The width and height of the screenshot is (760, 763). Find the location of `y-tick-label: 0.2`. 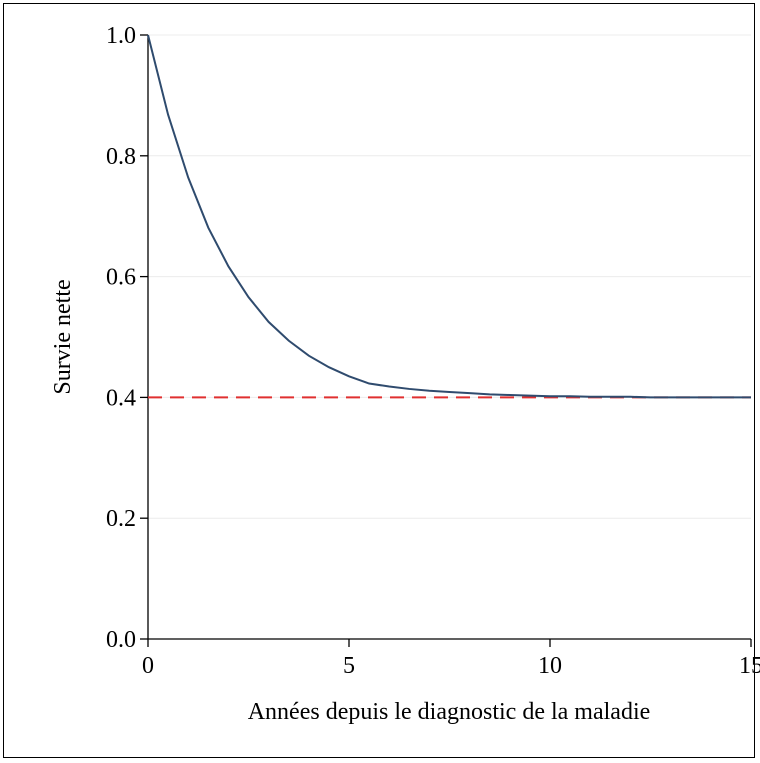

y-tick-label: 0.2 is located at coordinates (121, 519).